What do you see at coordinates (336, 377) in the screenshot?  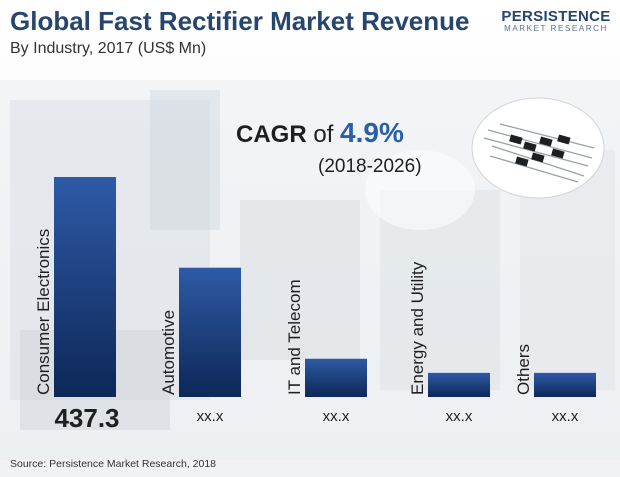 I see `bar-it-and-telecom` at bounding box center [336, 377].